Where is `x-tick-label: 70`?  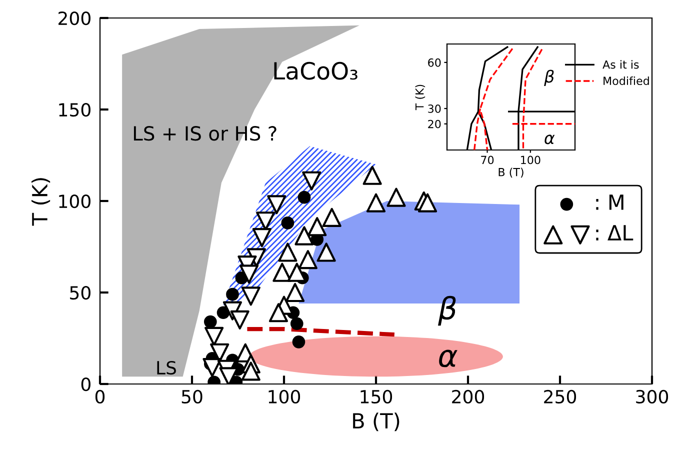 x-tick-label: 70 is located at coordinates (487, 160).